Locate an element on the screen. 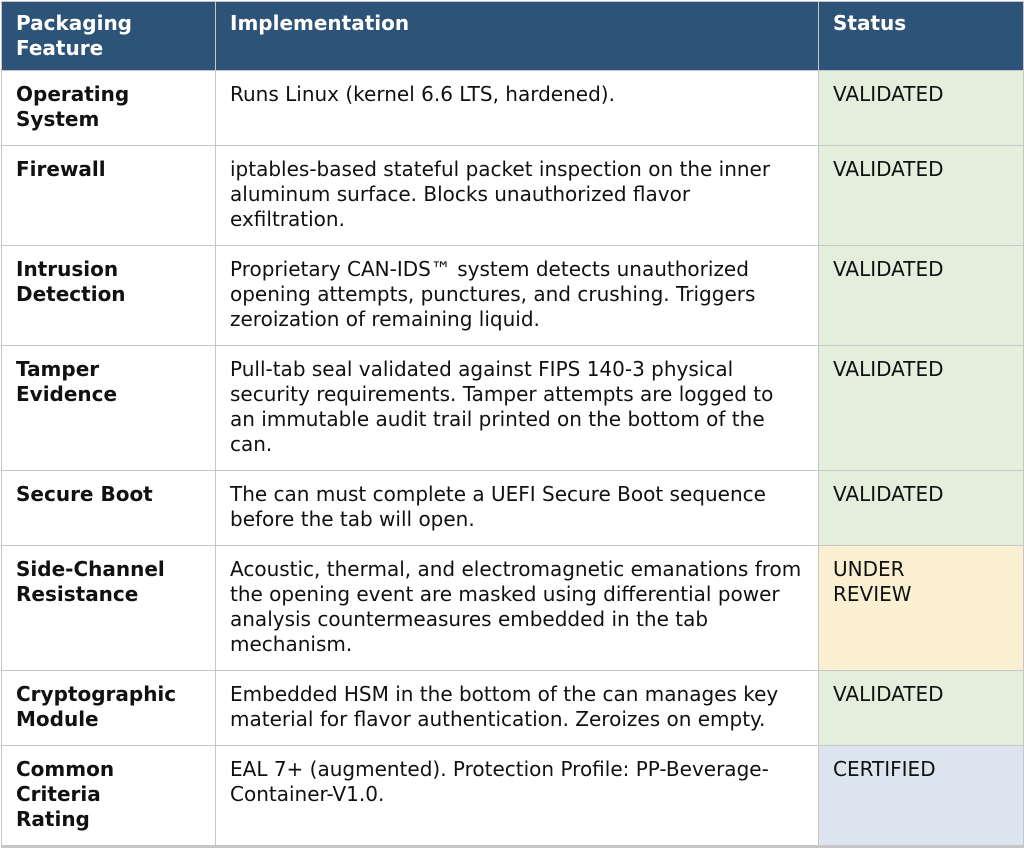 The image size is (1024, 848). feature-cell: Intrusion Detection is located at coordinates (108, 295).